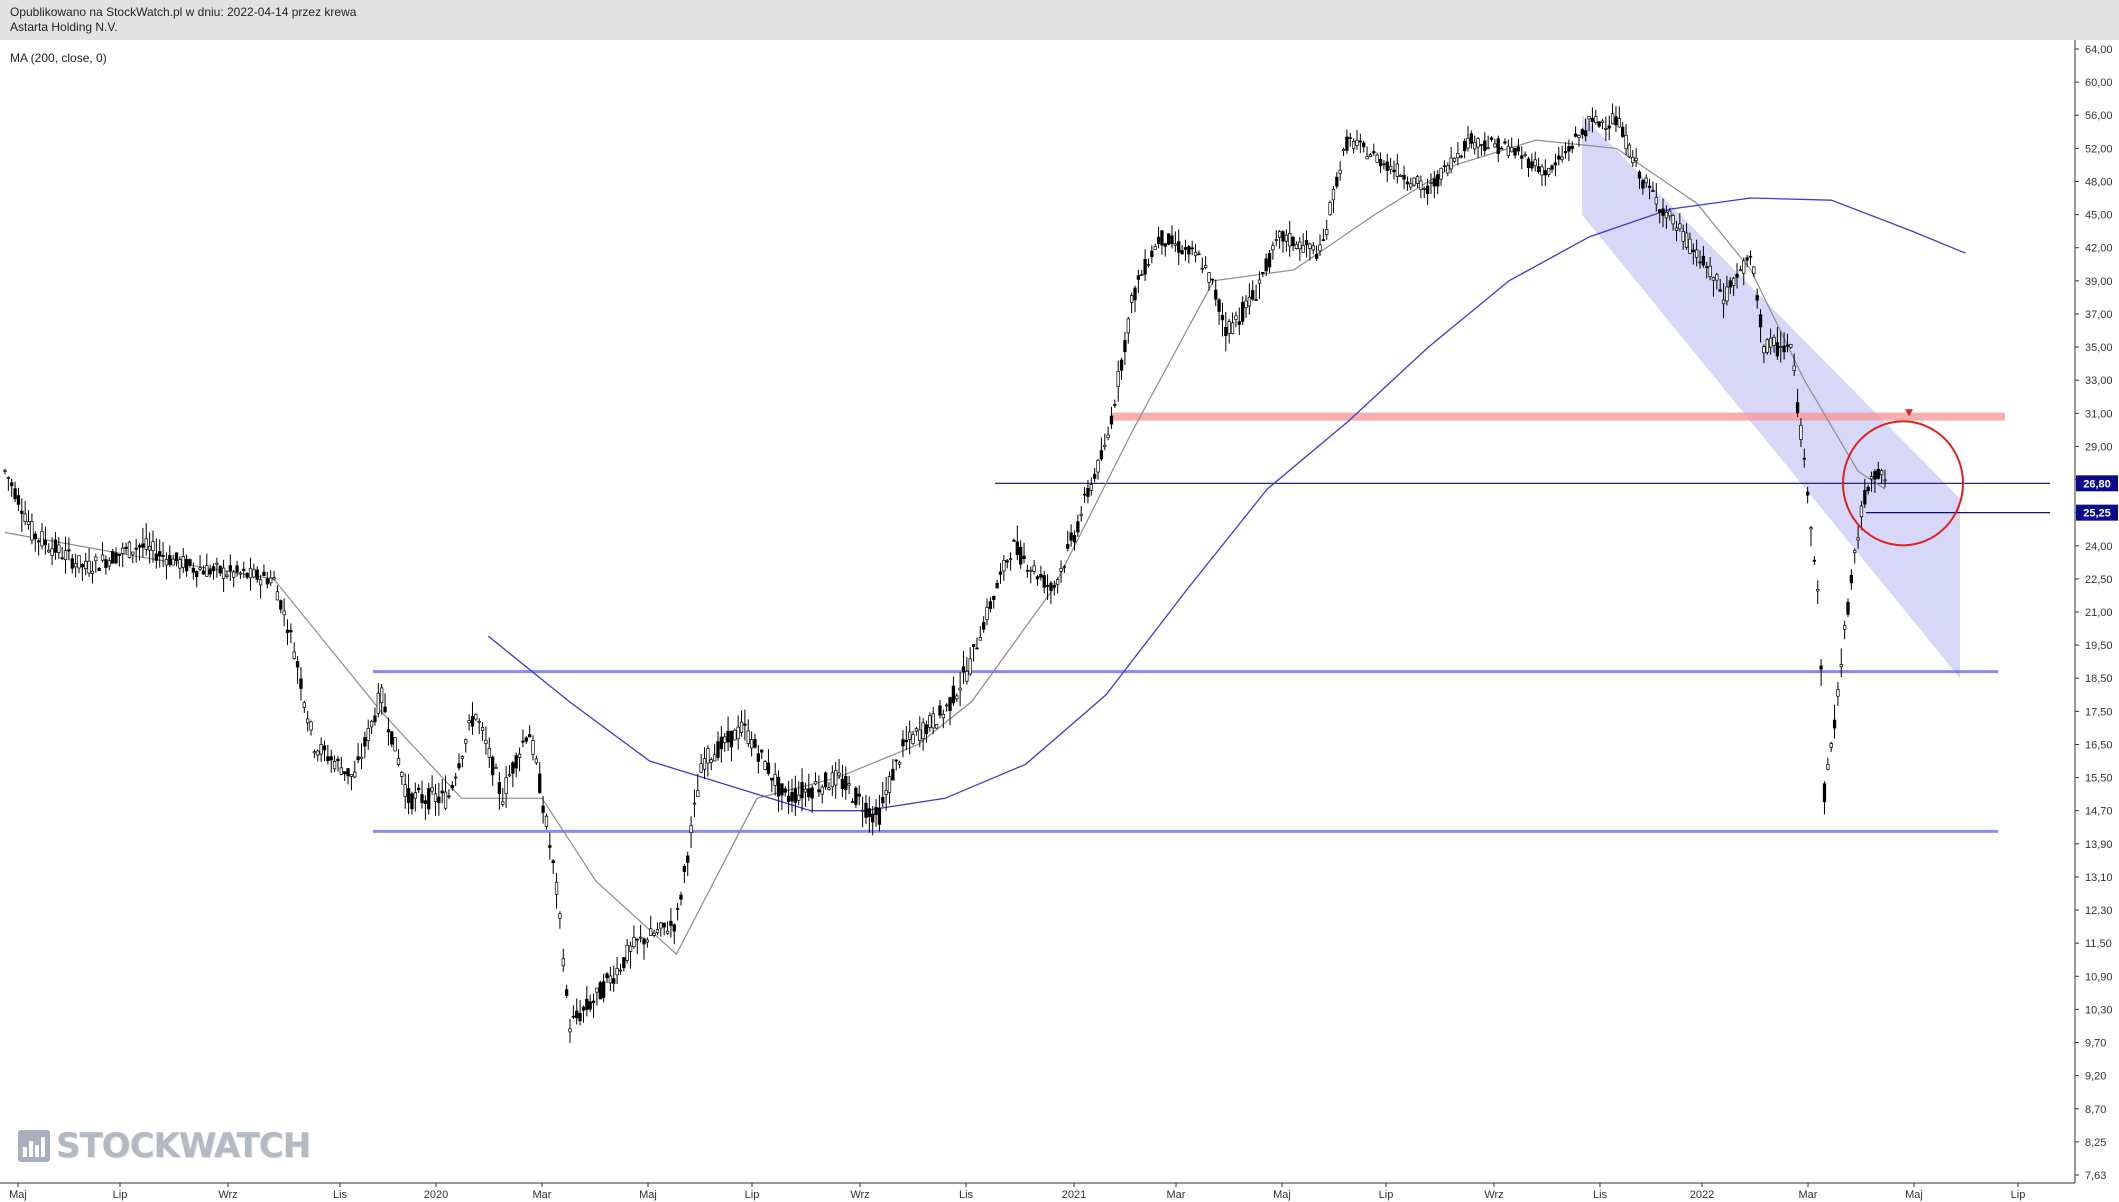 The height and width of the screenshot is (1202, 2119). Describe the element at coordinates (2099, 116) in the screenshot. I see `y-tick-label: 56,00` at that location.